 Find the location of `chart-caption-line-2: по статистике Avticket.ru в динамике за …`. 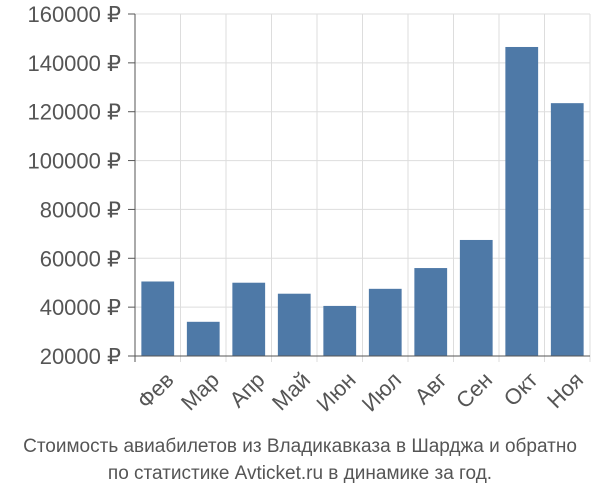

chart-caption-line-2: по статистике Avticket.ru в динамике за … is located at coordinates (300, 473).